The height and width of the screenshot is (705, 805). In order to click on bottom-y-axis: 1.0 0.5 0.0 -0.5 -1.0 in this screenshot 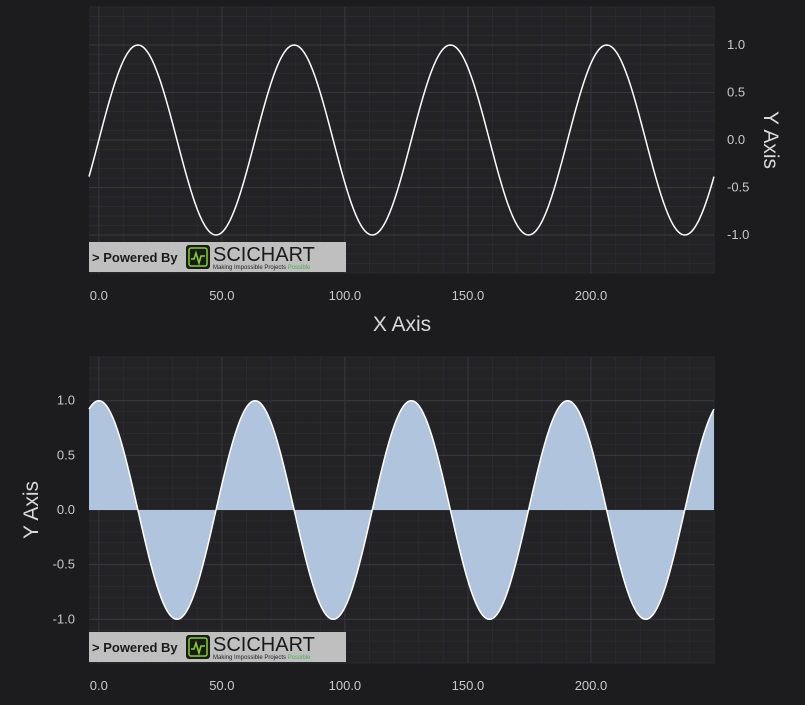, I will do `click(64, 510)`.